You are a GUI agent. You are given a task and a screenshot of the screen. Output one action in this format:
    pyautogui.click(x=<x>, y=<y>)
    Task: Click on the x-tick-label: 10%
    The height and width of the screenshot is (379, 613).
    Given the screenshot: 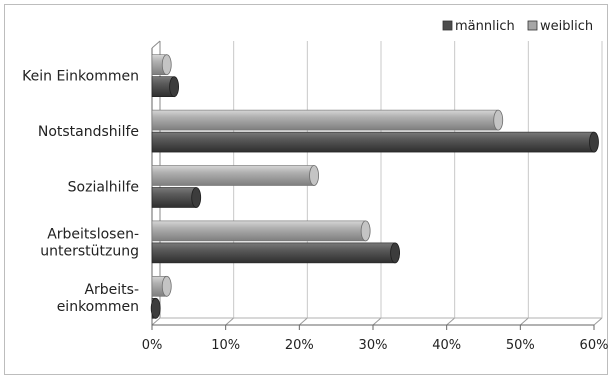 What is the action you would take?
    pyautogui.click(x=225, y=345)
    